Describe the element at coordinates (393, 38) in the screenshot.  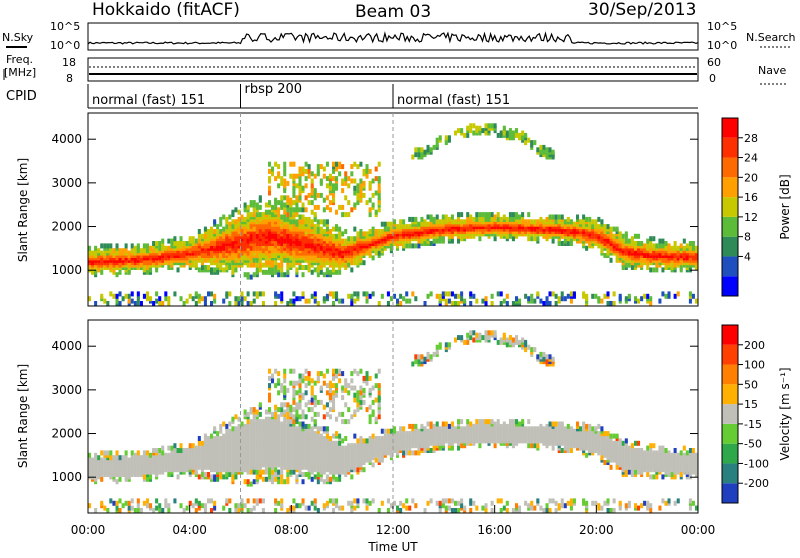
I see `nsky-line` at that location.